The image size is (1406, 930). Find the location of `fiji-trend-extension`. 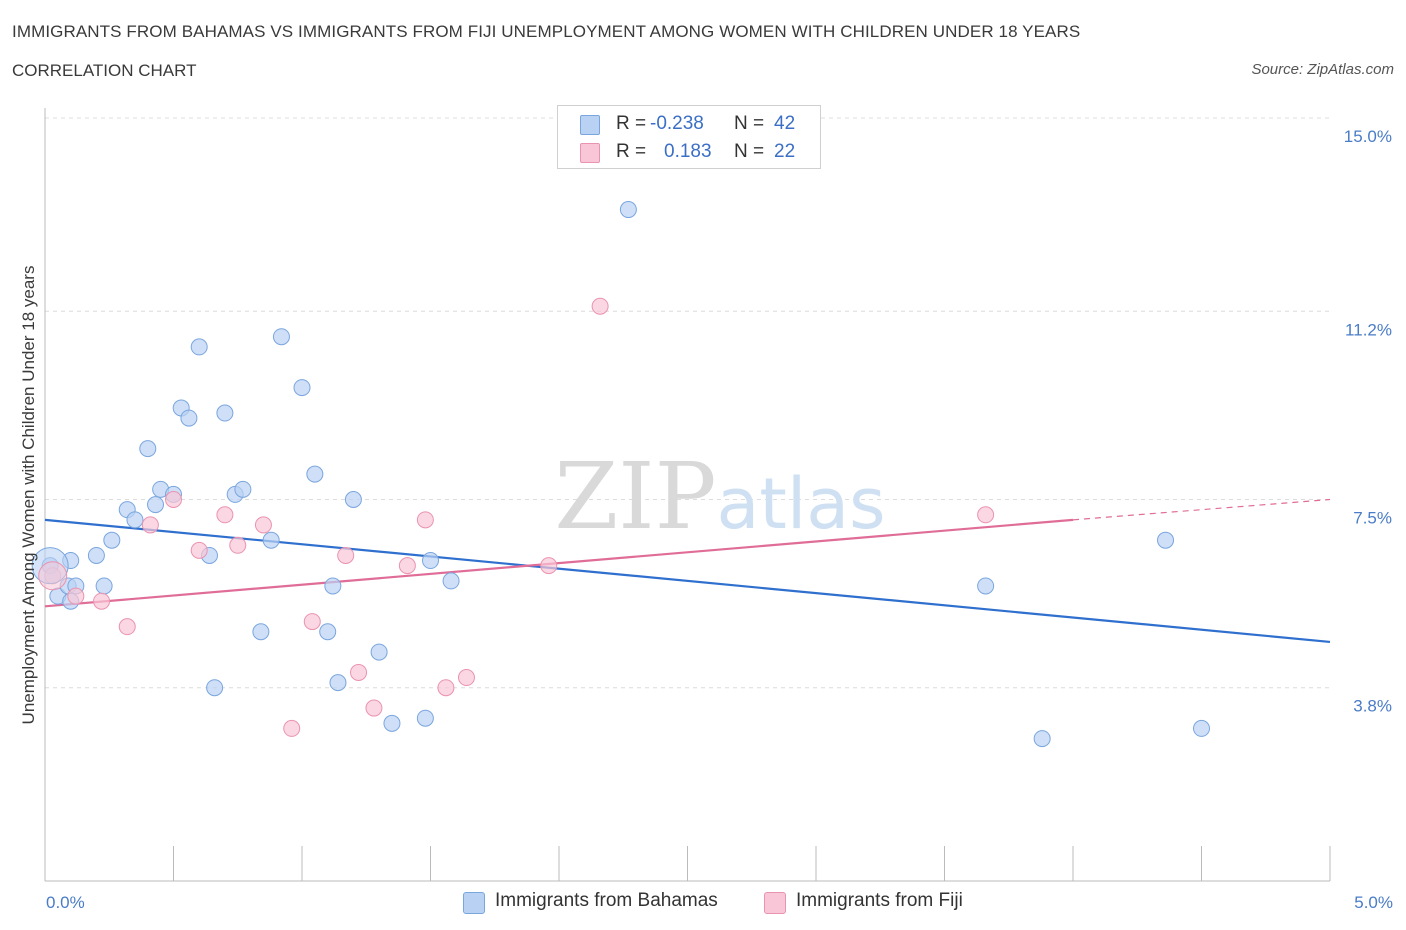

fiji-trend-extension is located at coordinates (1201, 509).